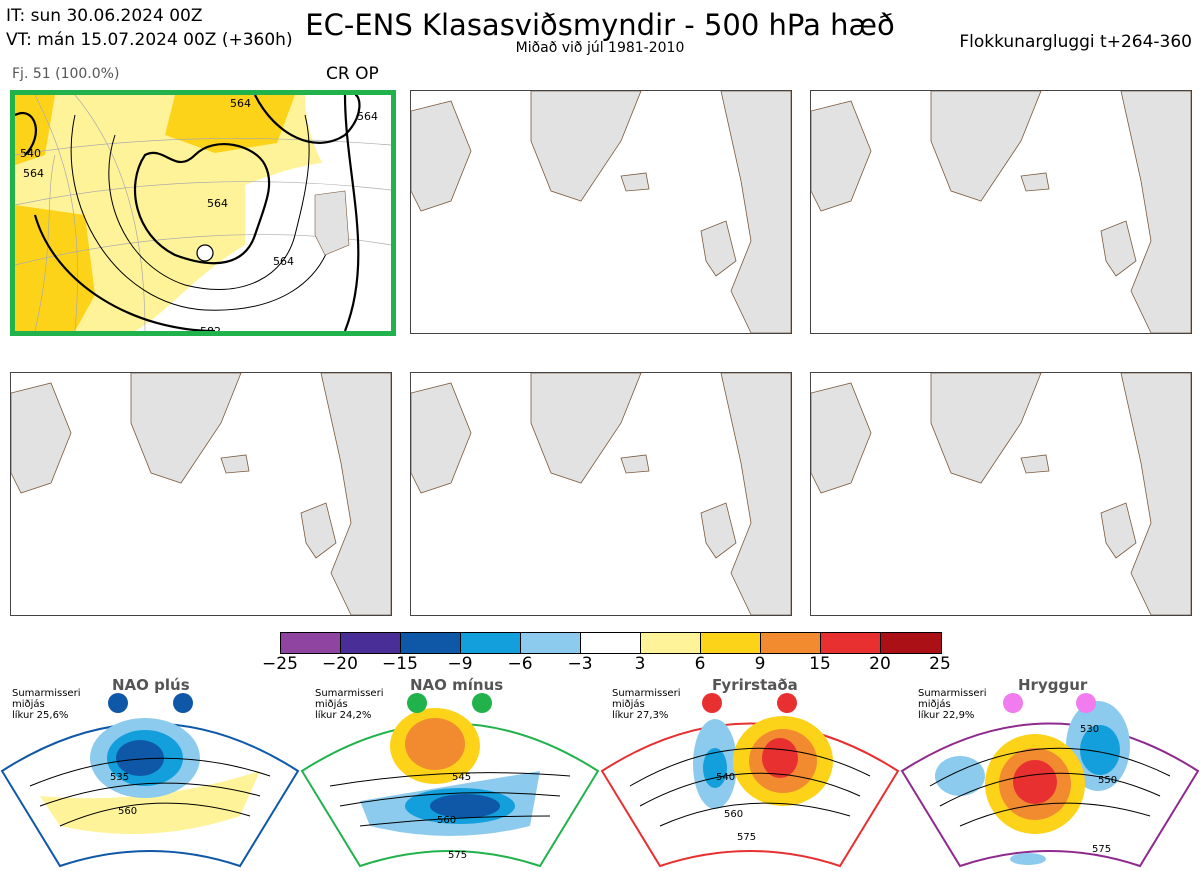  I want to click on init-time: IT: sun 30.06.2024 00Z, so click(104, 16).